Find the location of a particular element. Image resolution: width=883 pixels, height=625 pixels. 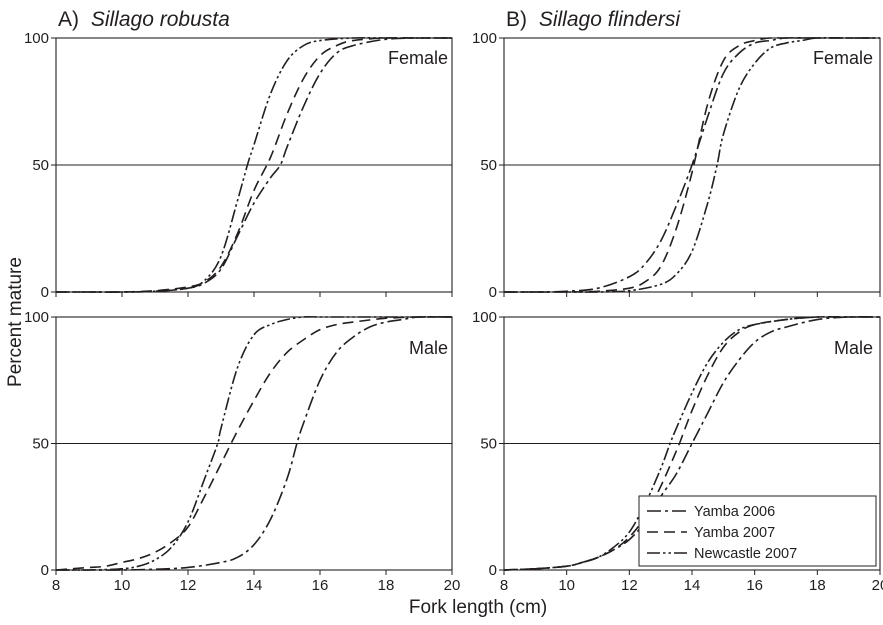

panel-a-title: A) Sillago robusta is located at coordinates (144, 19).